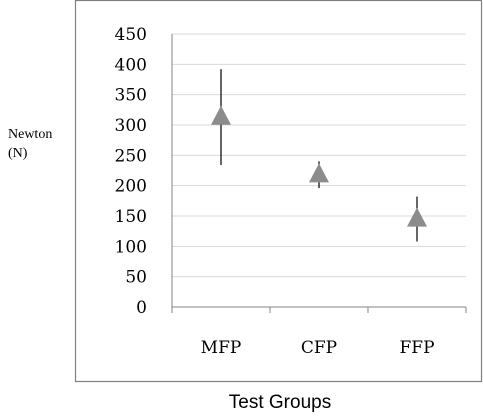  Describe the element at coordinates (221, 115) in the screenshot. I see `triangle-marker-mfp` at that location.